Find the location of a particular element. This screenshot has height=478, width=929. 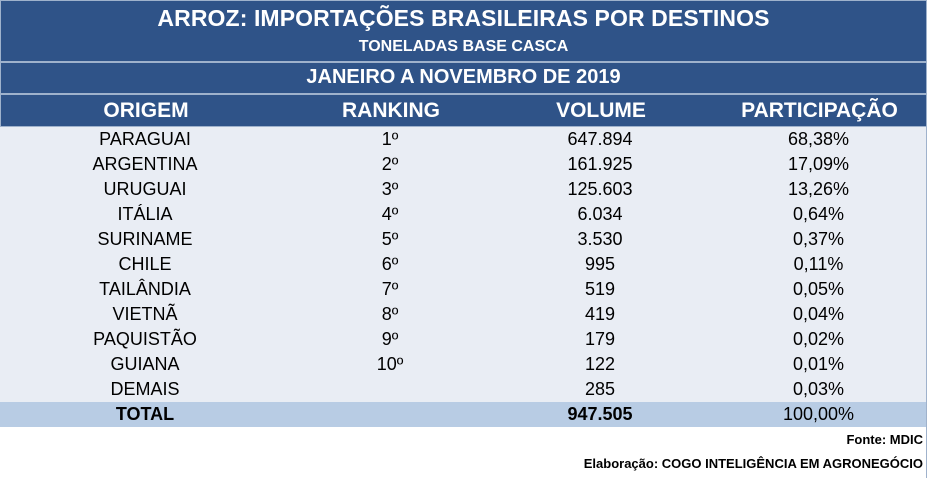

header-ranking: RANKING is located at coordinates (391, 110).